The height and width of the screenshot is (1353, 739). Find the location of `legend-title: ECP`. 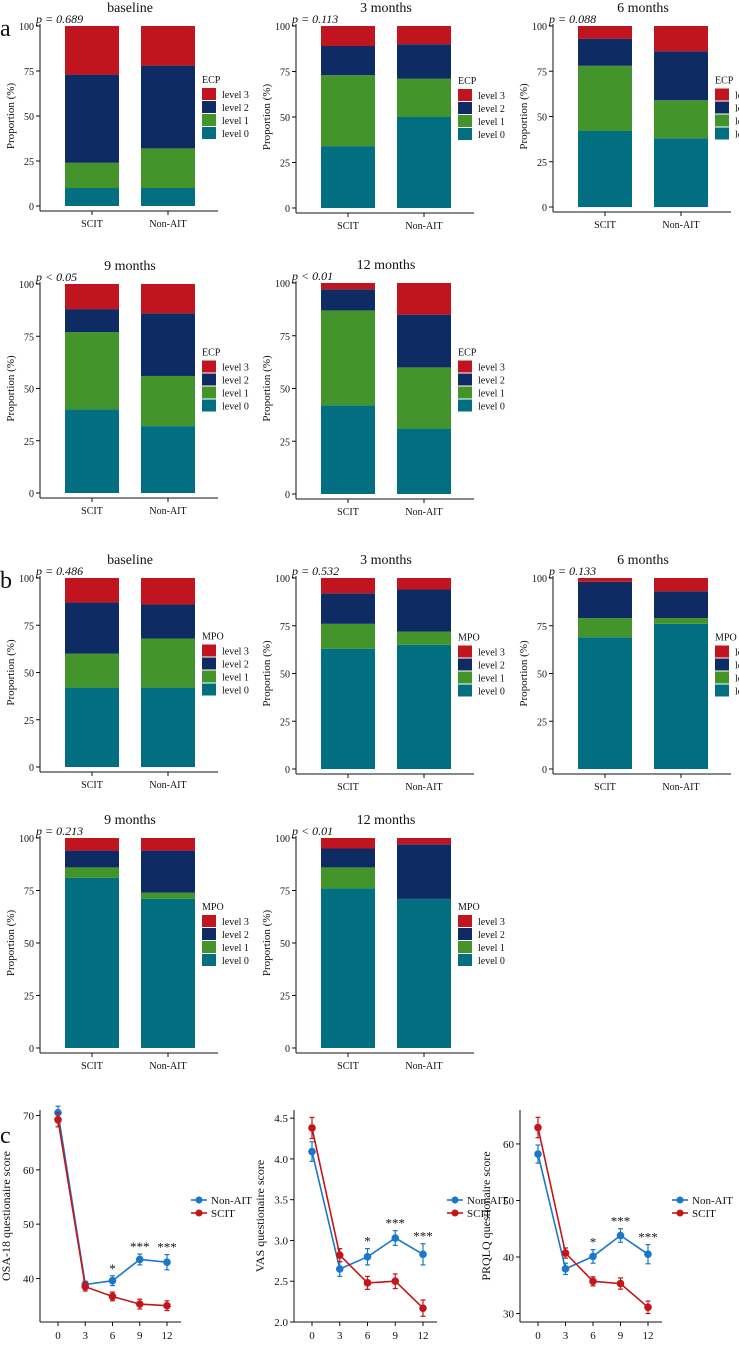

legend-title: ECP is located at coordinates (467, 353).